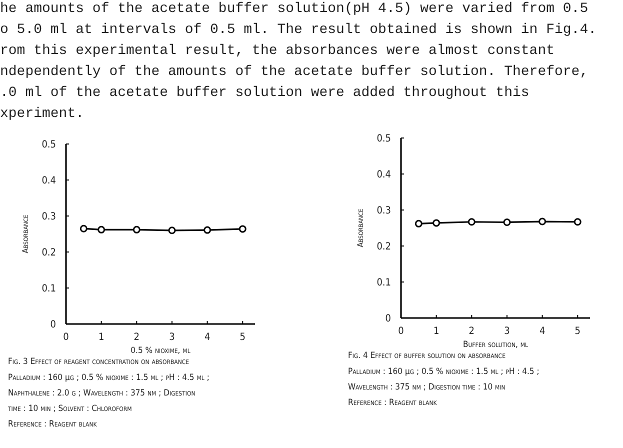 The width and height of the screenshot is (623, 448). Describe the element at coordinates (388, 319) in the screenshot. I see `y-tick-label: 0` at that location.